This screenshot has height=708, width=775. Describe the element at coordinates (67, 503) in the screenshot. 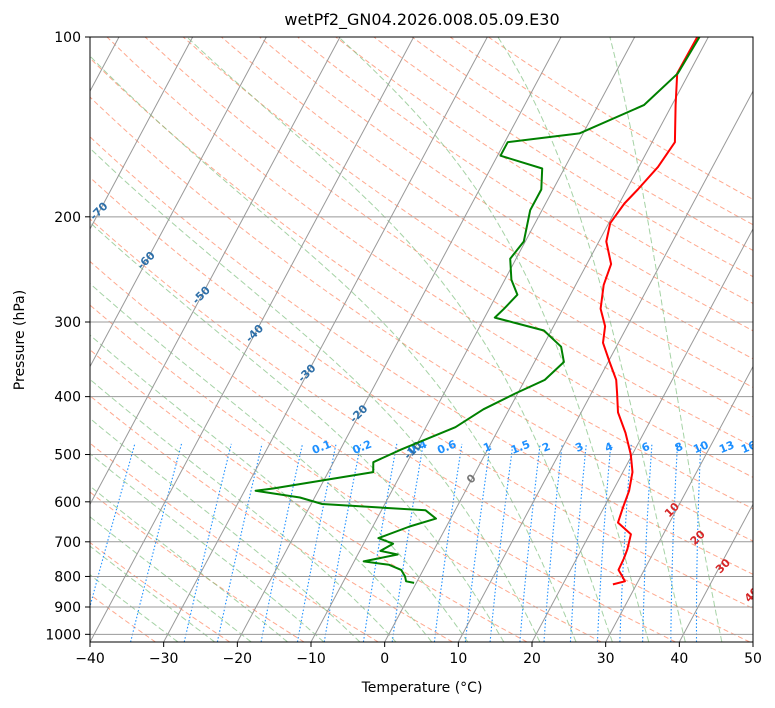

I see `y-tick-label: 600` at that location.